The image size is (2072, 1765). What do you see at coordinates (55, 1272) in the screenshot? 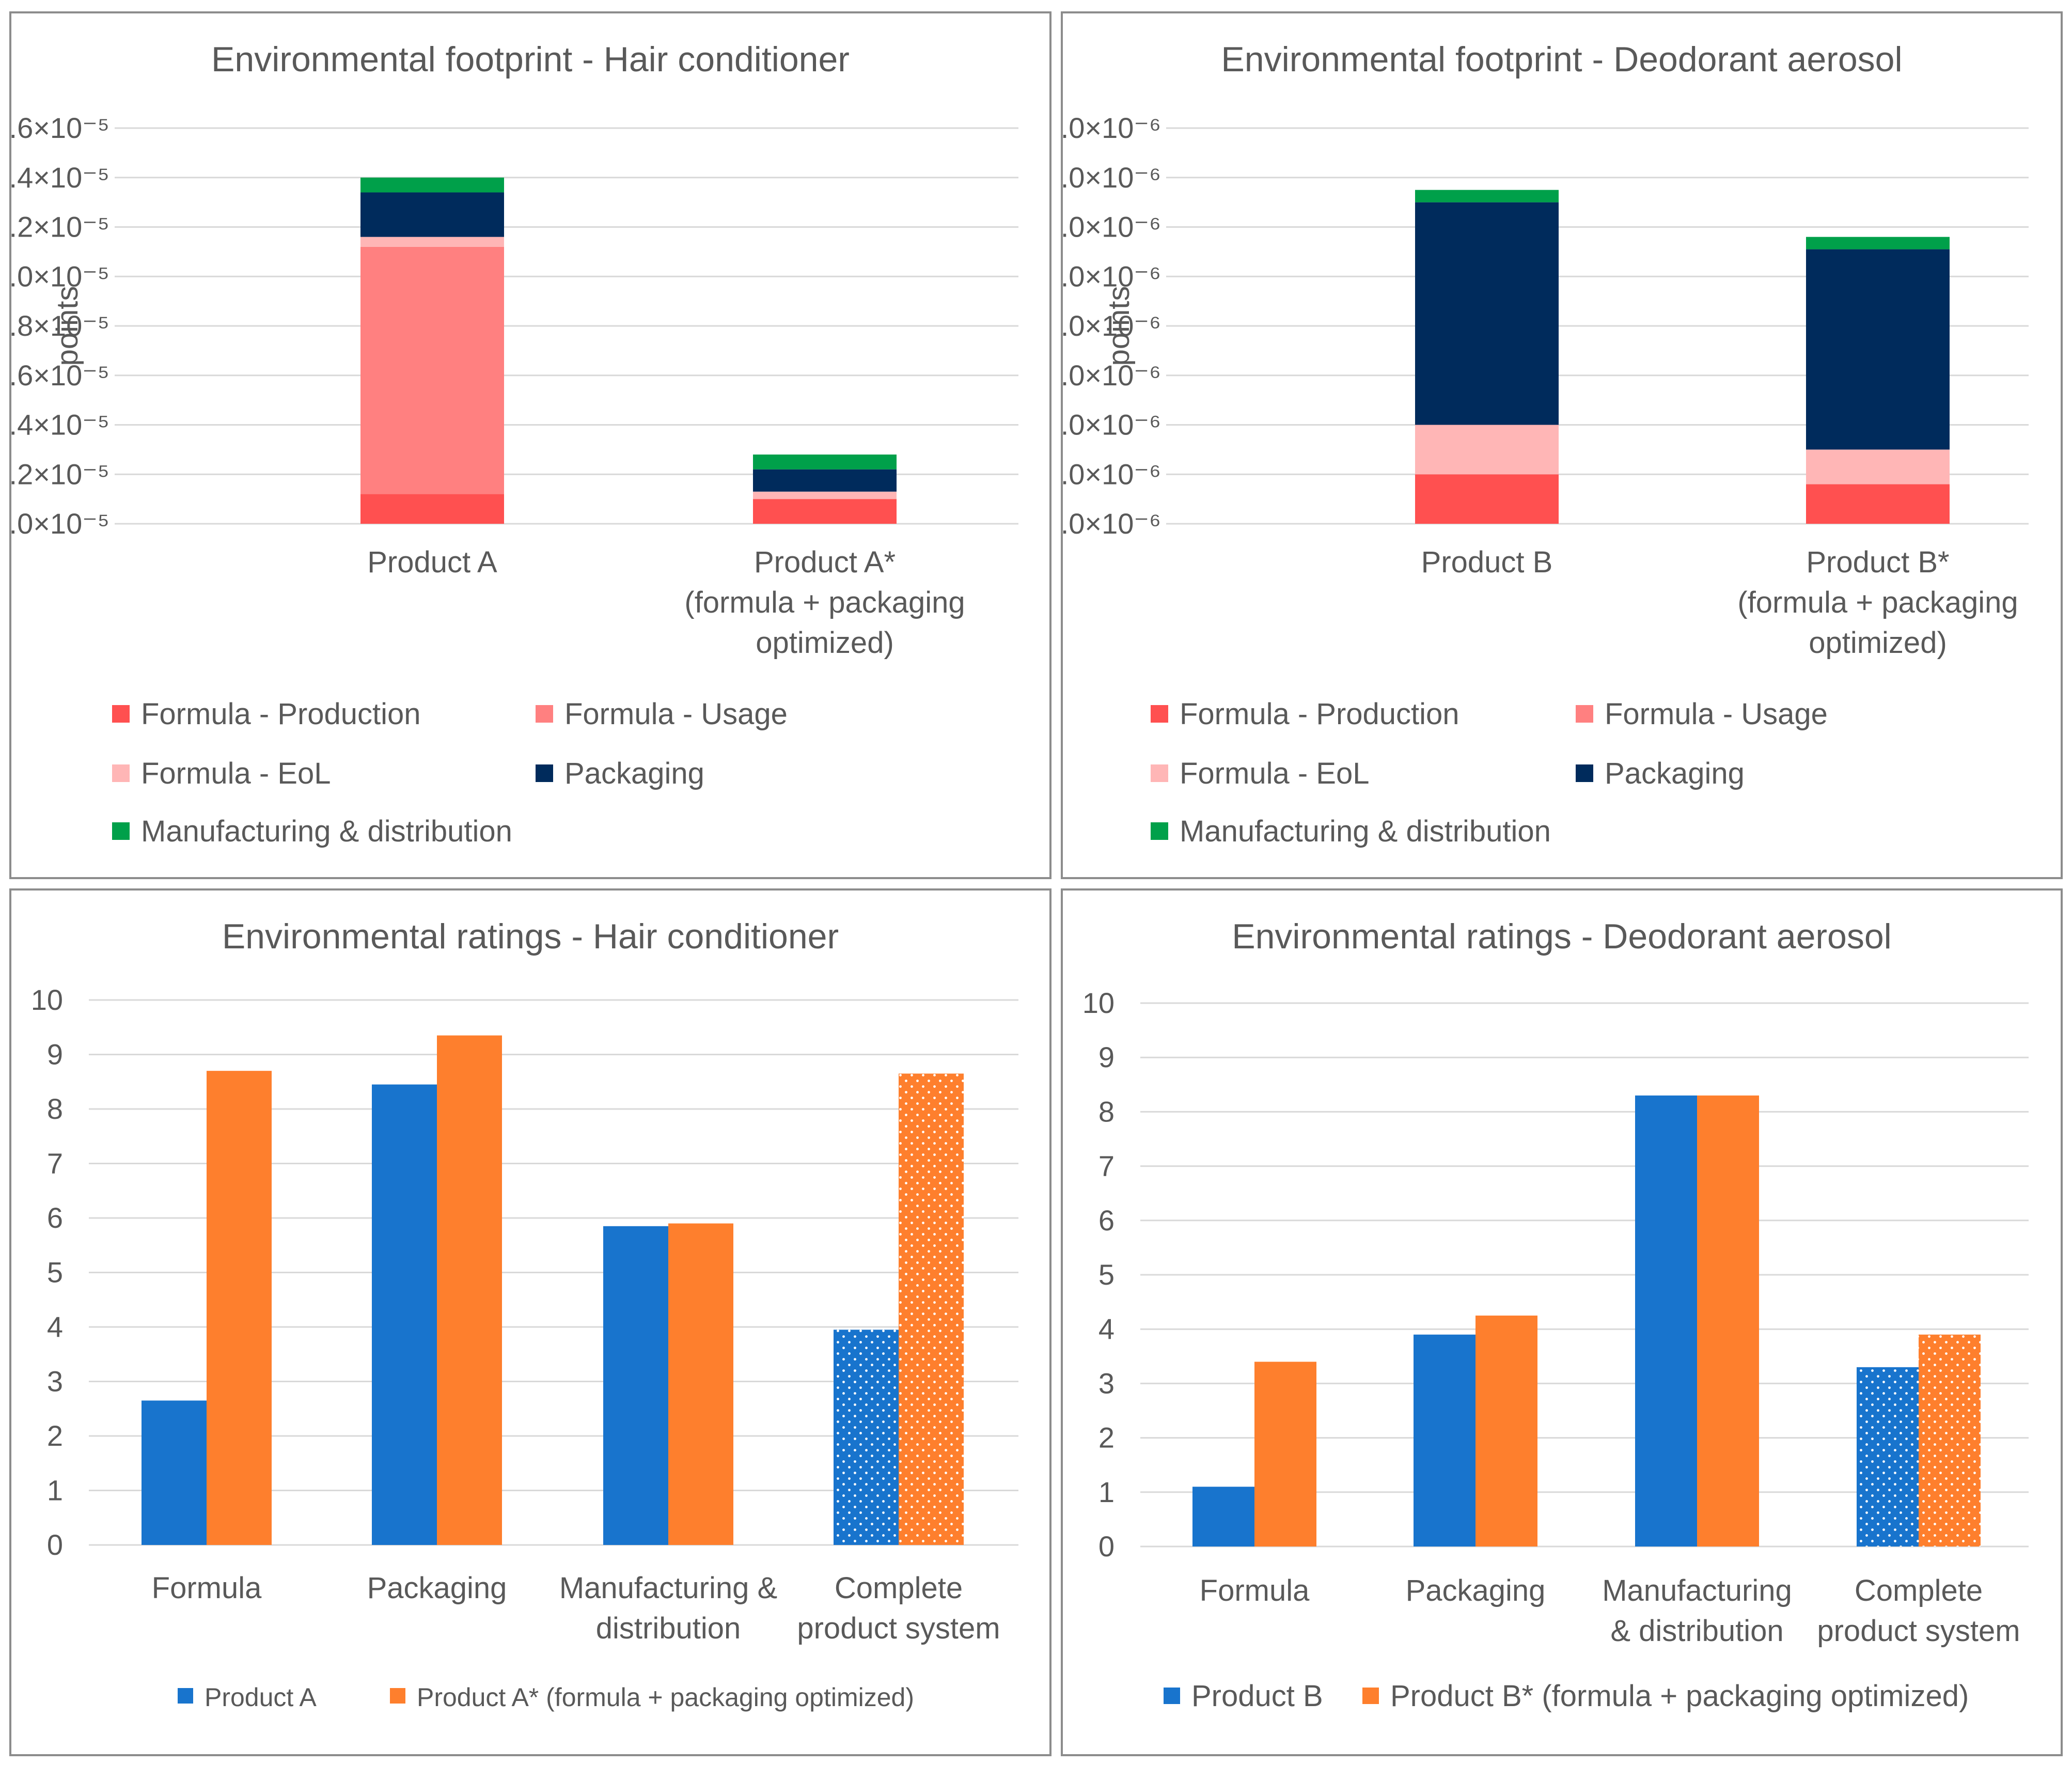
I see `y-tick-label: 5` at bounding box center [55, 1272].